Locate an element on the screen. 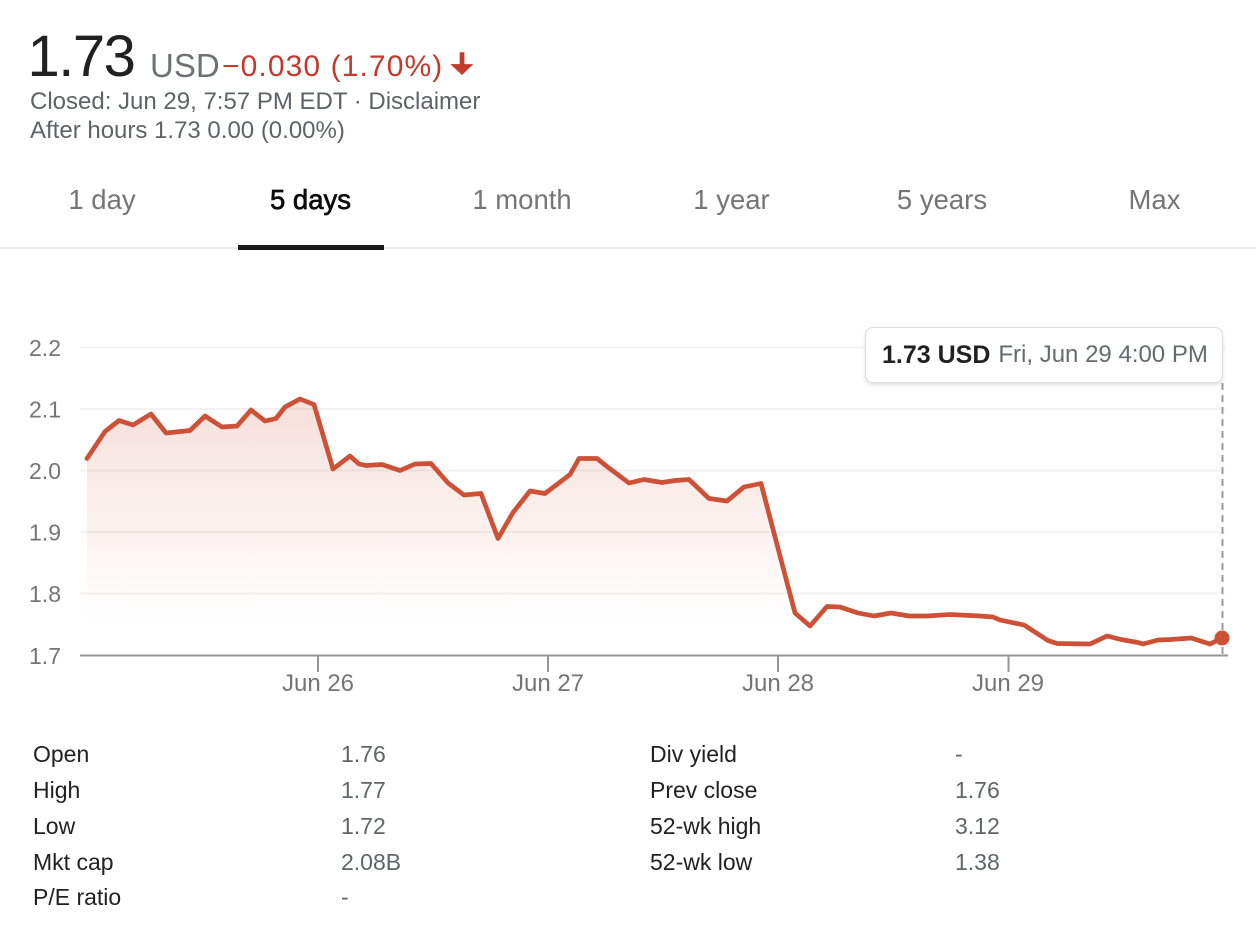 The height and width of the screenshot is (946, 1256). svg-text: 2.2 is located at coordinates (45, 348).